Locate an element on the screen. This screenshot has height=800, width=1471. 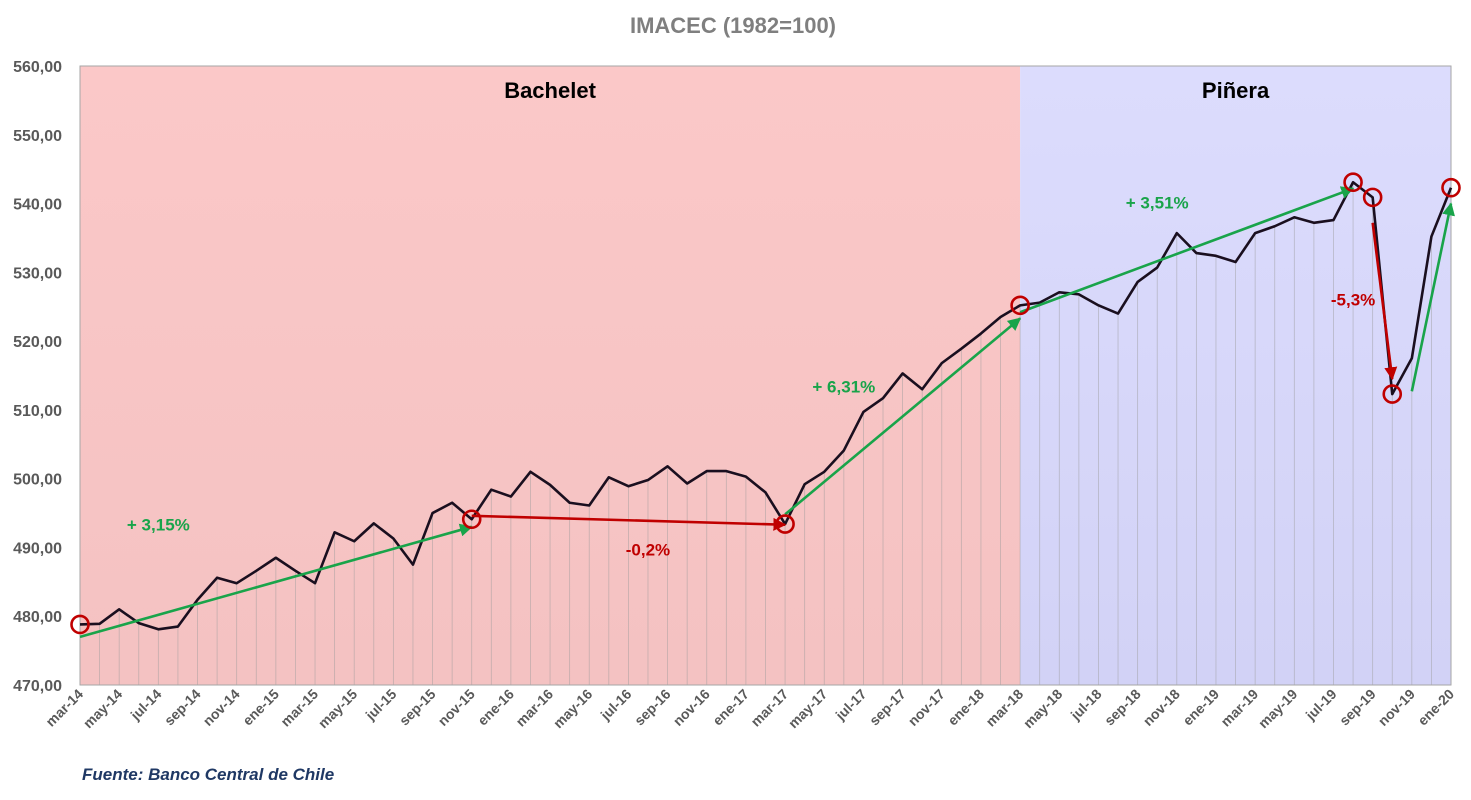
x-tick-label: mar-19 is located at coordinates (1239, 708).